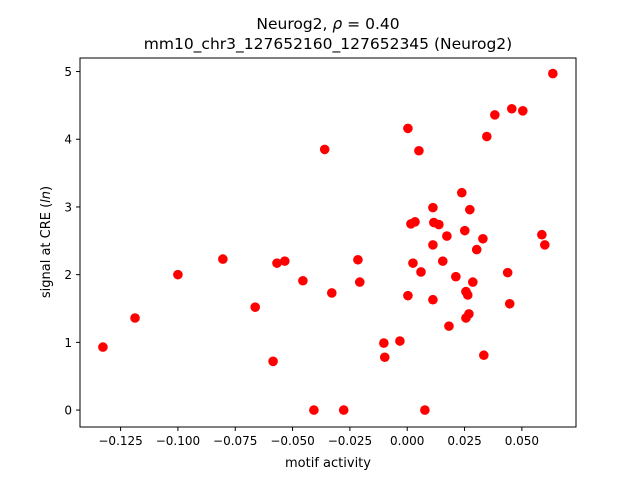 The height and width of the screenshot is (484, 640). Describe the element at coordinates (178, 441) in the screenshot. I see `x-tick-label: −0.100` at that location.